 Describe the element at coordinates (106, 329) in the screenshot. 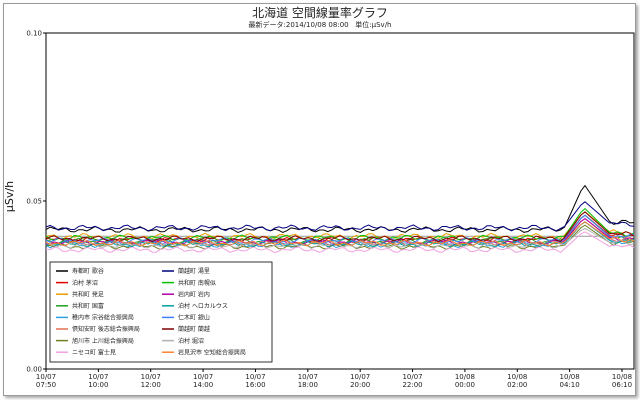

I see `legend-label: 倶知安町 後志総合振興局` at that location.